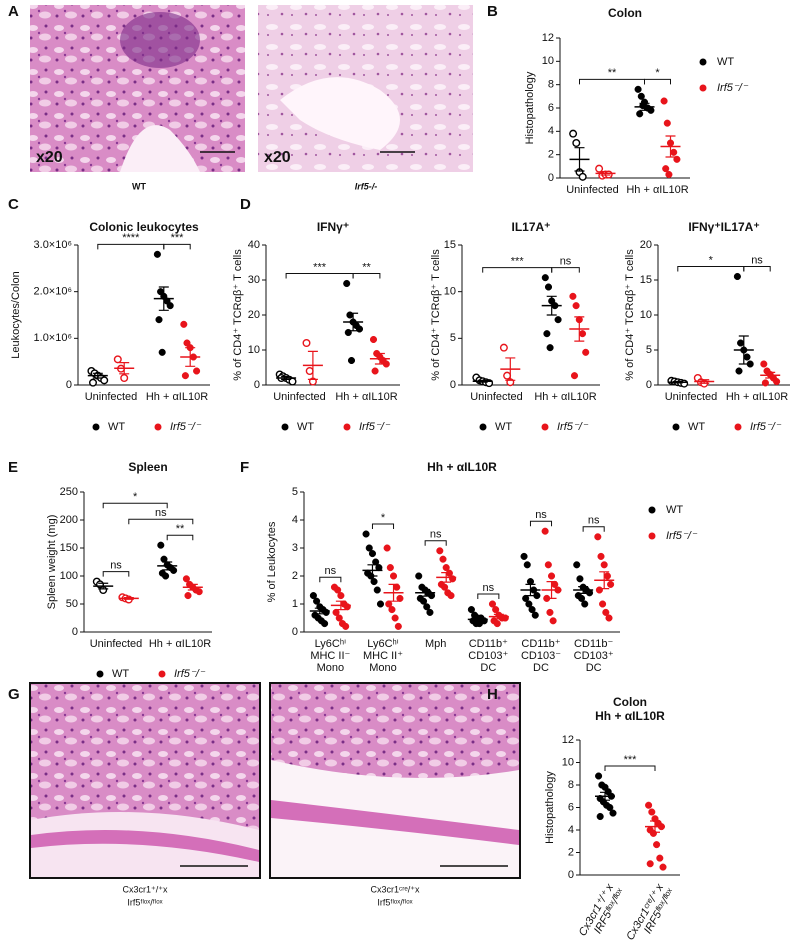 The height and width of the screenshot is (951, 800). Describe the element at coordinates (16, 314) in the screenshot. I see `y-axis-label: Leukocytes/Colon` at that location.